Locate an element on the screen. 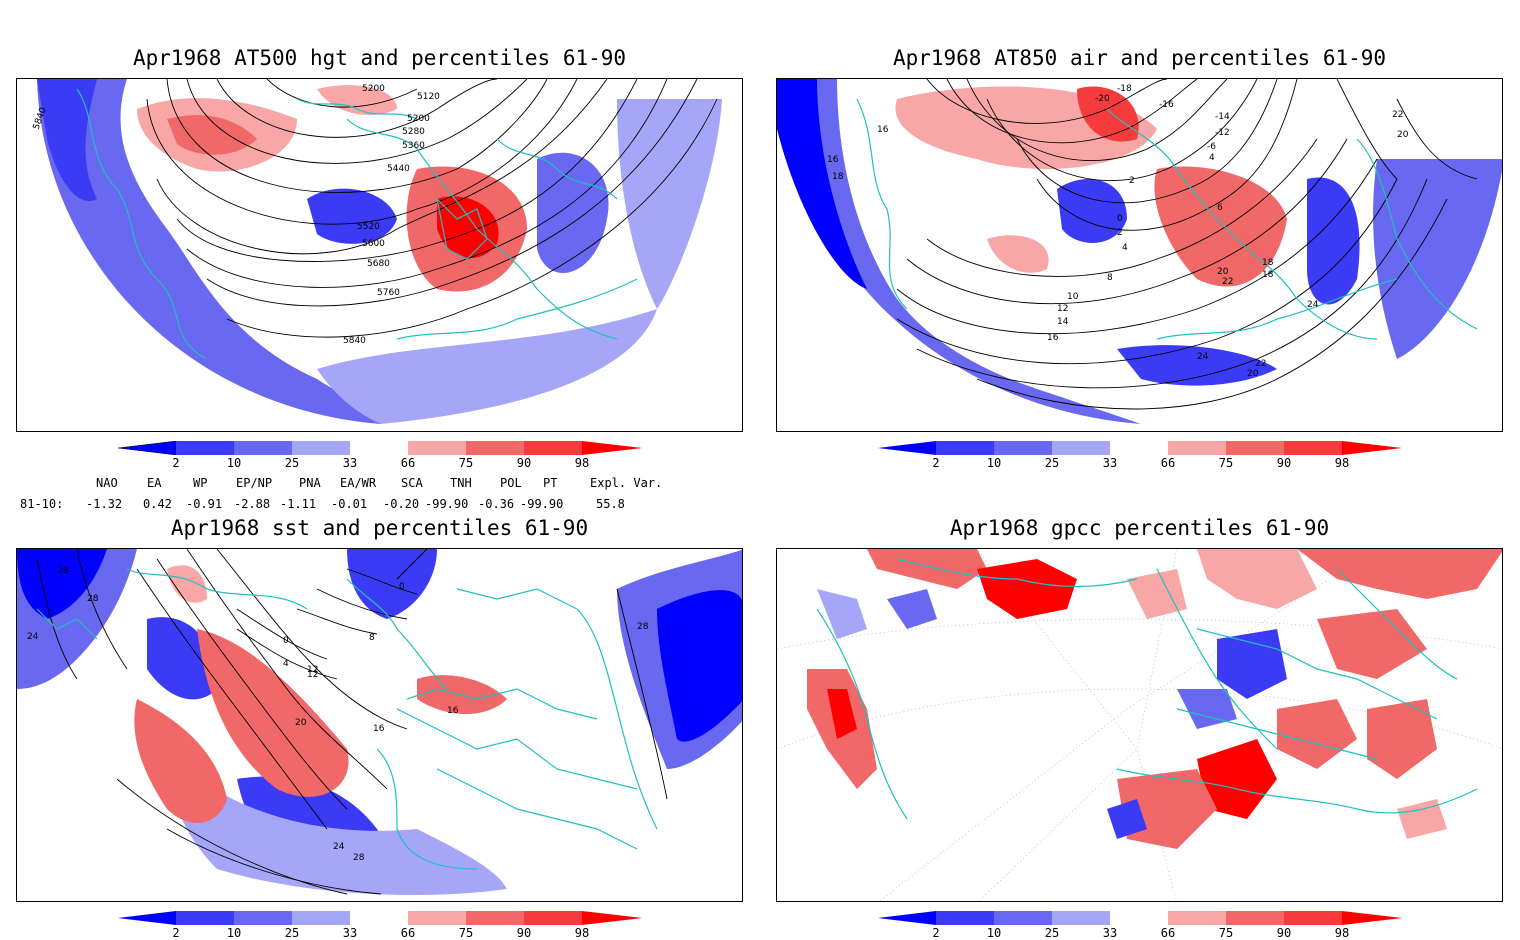 This screenshot has width=1520, height=940. index-header: TNH is located at coordinates (461, 483).